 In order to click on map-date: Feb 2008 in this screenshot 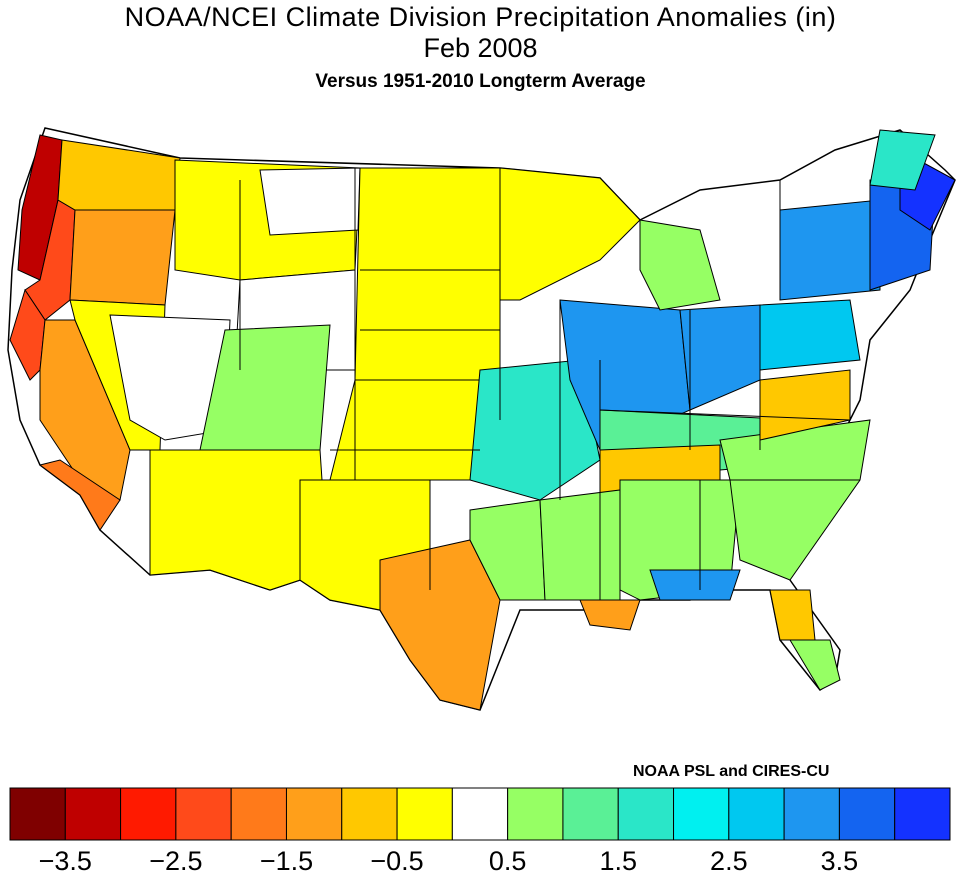, I will do `click(480, 48)`.